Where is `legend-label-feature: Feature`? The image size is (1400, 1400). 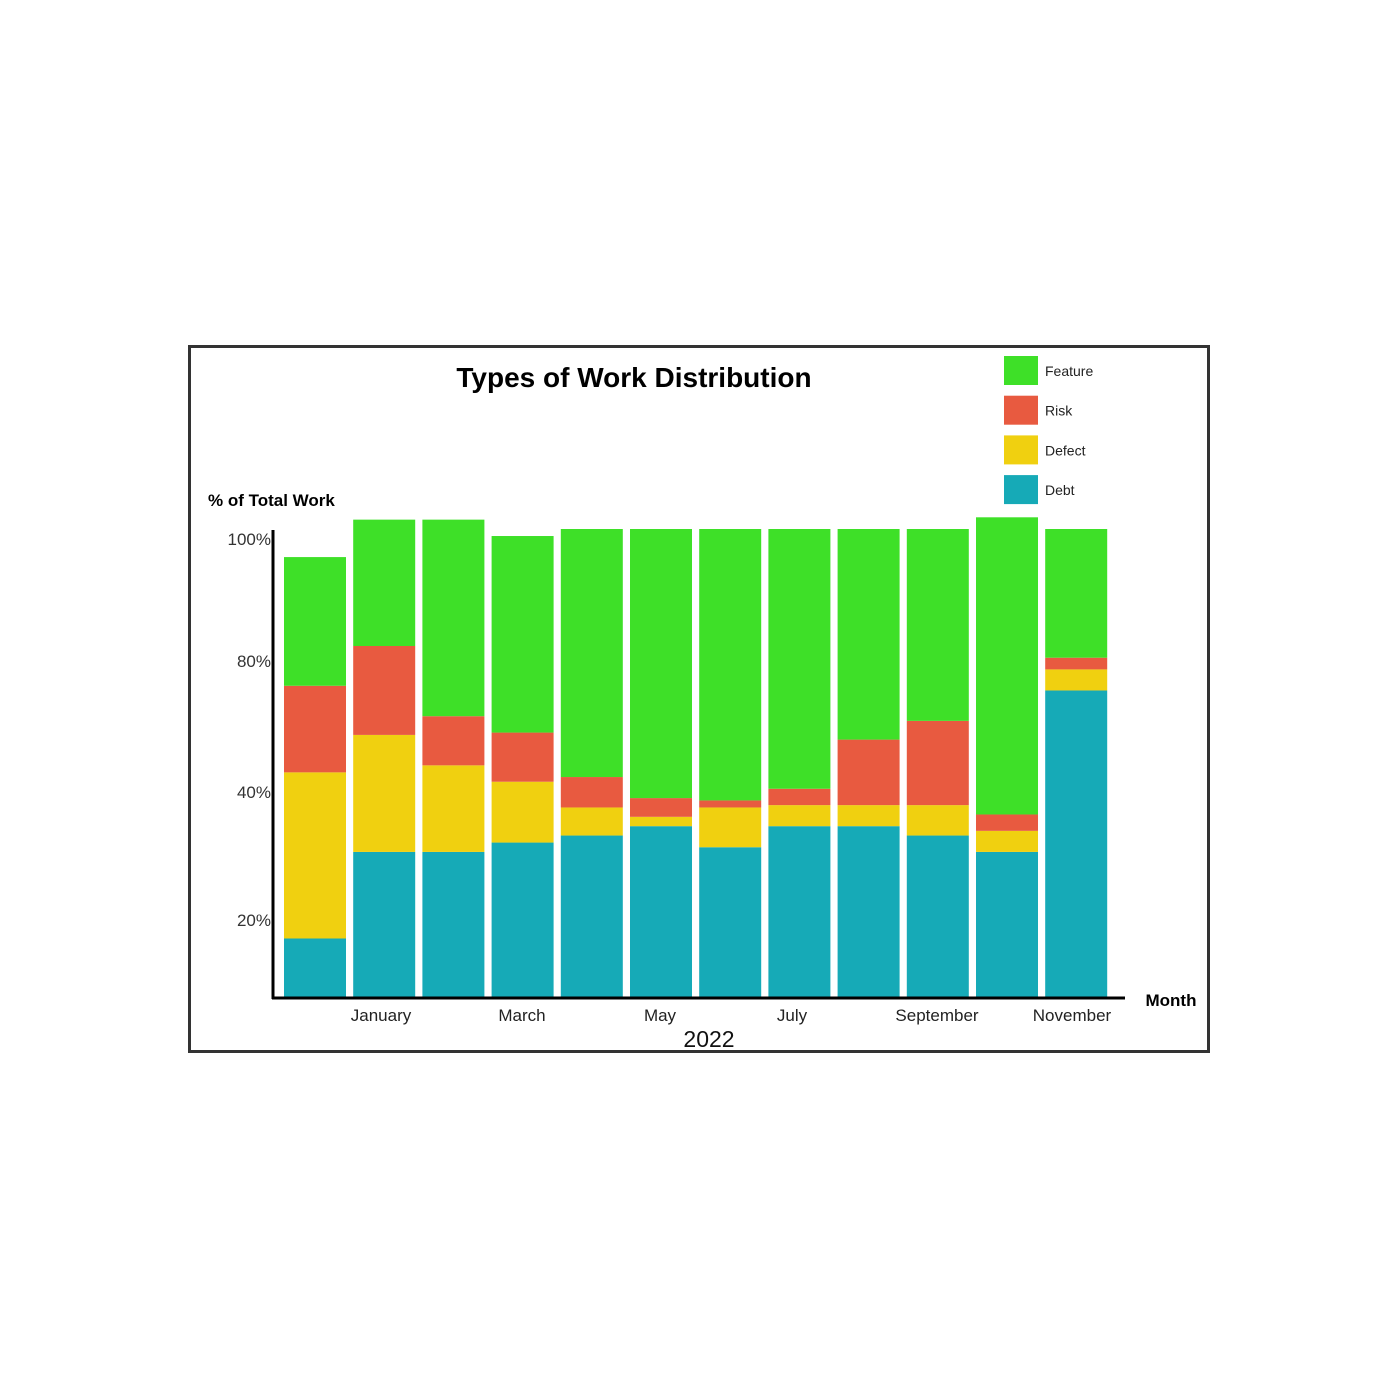
legend-label-feature: Feature is located at coordinates (1069, 371).